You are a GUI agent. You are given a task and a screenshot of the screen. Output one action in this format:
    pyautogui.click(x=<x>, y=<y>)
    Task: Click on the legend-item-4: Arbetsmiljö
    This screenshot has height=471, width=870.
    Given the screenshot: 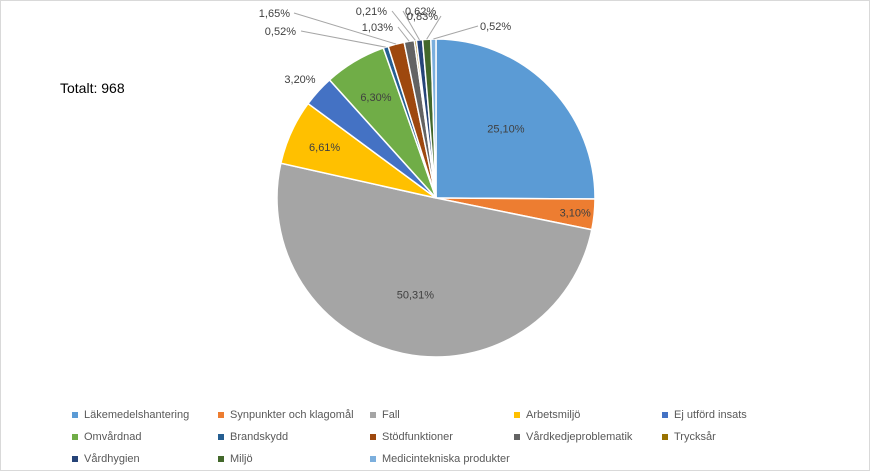 What is the action you would take?
    pyautogui.click(x=547, y=415)
    